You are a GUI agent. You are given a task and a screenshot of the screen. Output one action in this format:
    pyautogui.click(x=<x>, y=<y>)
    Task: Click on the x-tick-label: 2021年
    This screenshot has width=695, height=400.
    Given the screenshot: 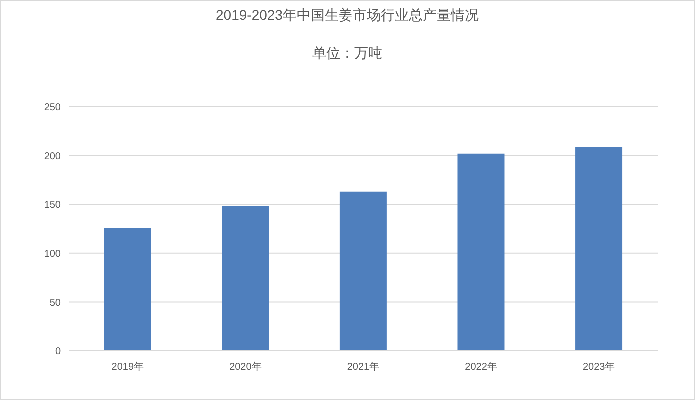 What is the action you would take?
    pyautogui.click(x=363, y=367)
    